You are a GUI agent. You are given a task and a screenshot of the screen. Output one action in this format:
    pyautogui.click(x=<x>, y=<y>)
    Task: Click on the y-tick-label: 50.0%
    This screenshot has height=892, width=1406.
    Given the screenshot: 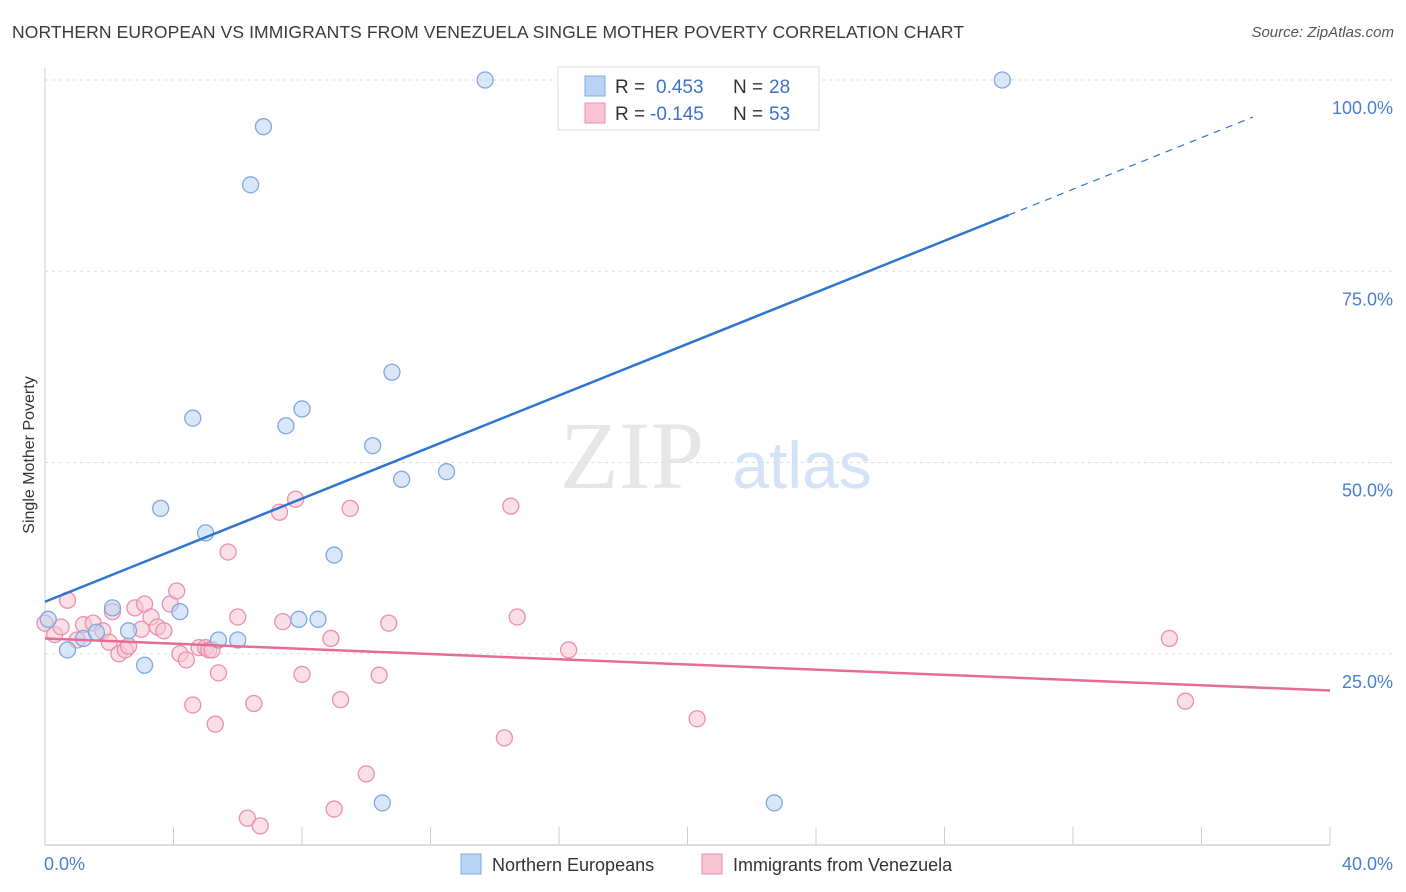 What is the action you would take?
    pyautogui.click(x=1367, y=491)
    